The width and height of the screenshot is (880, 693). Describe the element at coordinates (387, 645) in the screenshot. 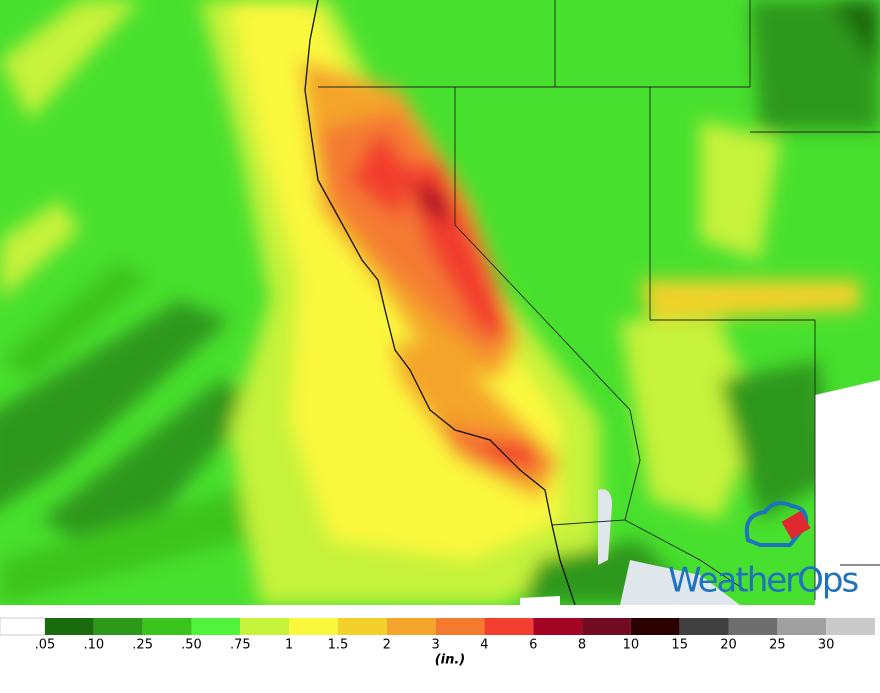

I see `legend-label: 2` at that location.